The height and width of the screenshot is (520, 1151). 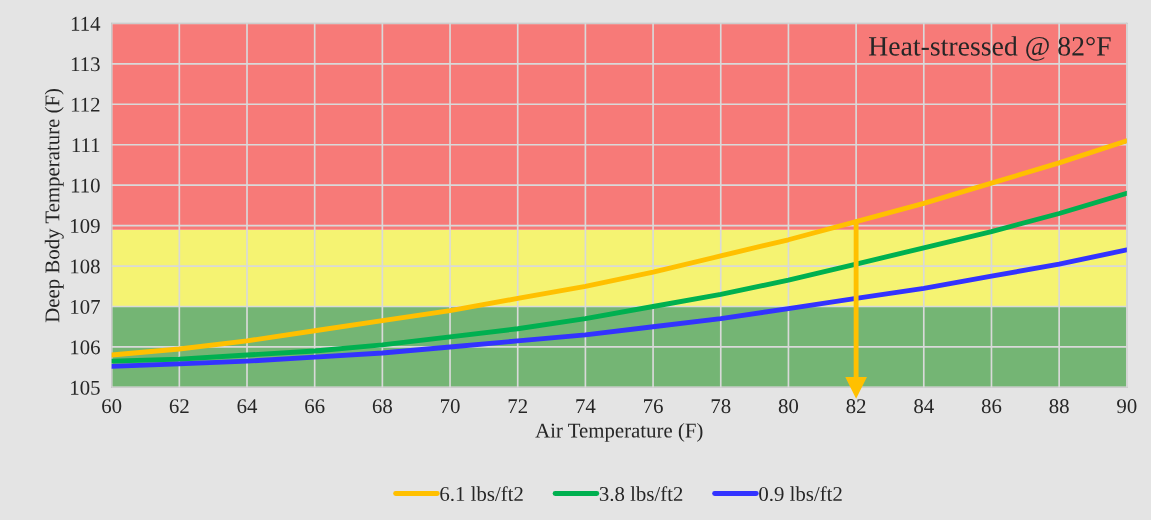 I want to click on x-tick-label: 84, so click(x=924, y=406).